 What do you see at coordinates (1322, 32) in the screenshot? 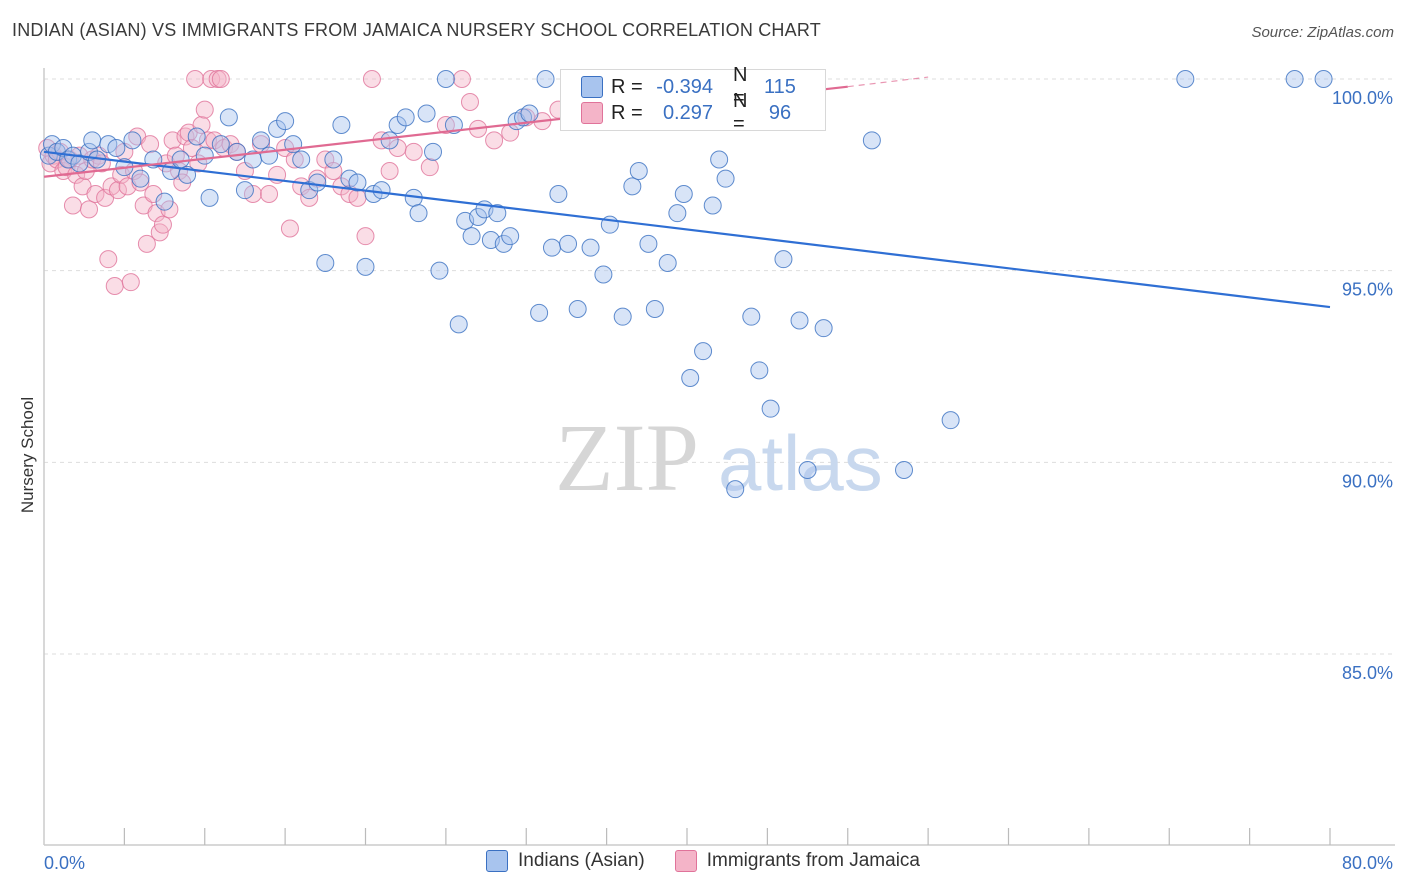
I see `source-label: Source: ZipAtlas.com` at bounding box center [1322, 32].